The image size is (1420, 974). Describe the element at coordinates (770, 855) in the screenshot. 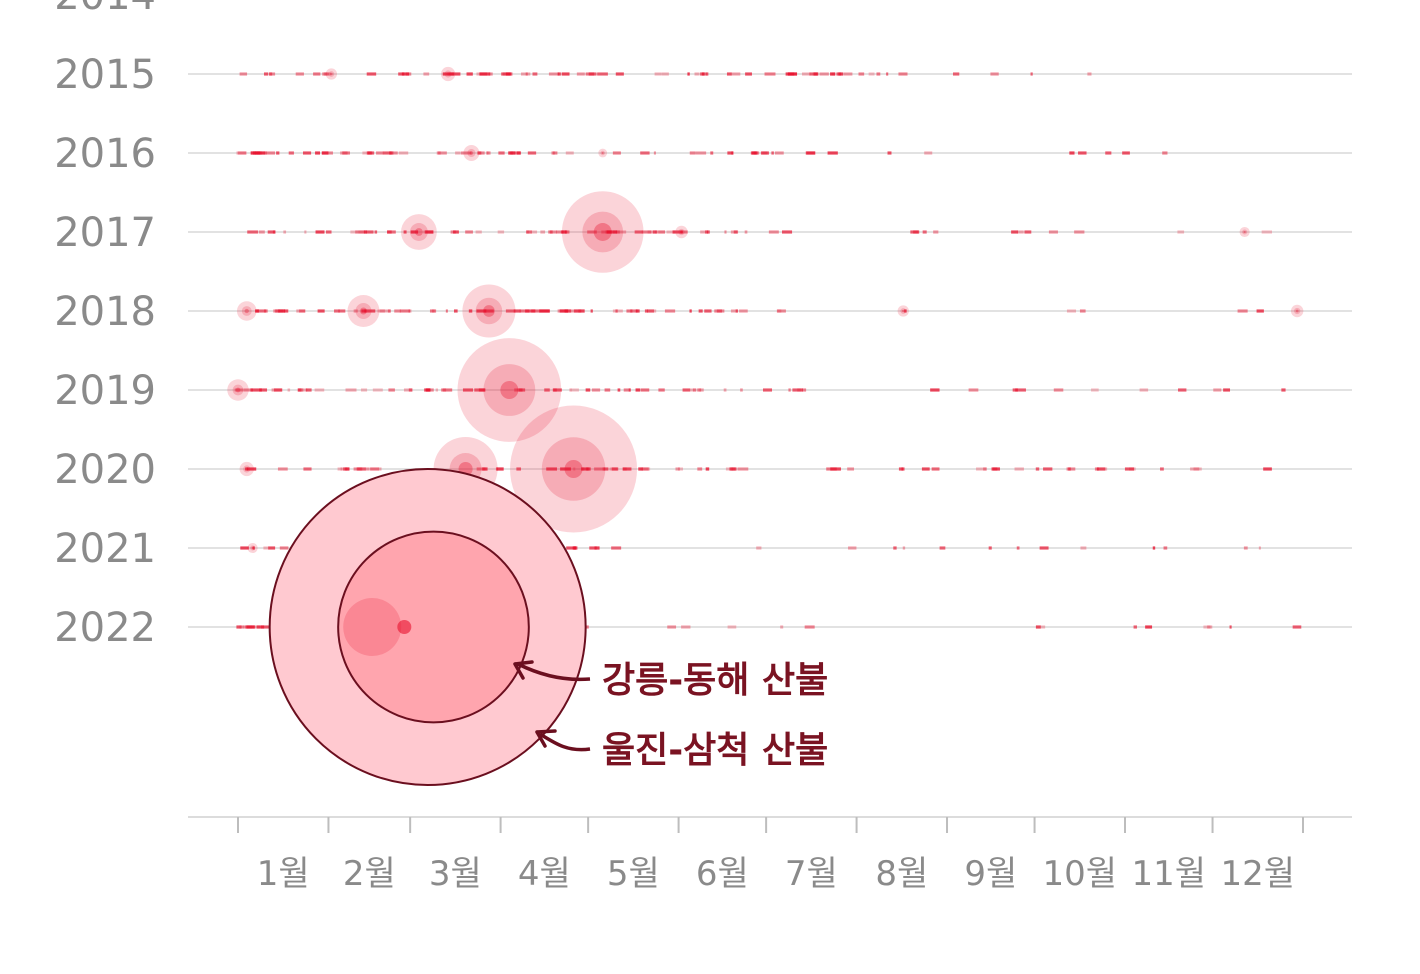

I see `month-axis: 1월 2월 3월 4월 5월 6월 7월 8월 9월 10월 11월 12월` at that location.